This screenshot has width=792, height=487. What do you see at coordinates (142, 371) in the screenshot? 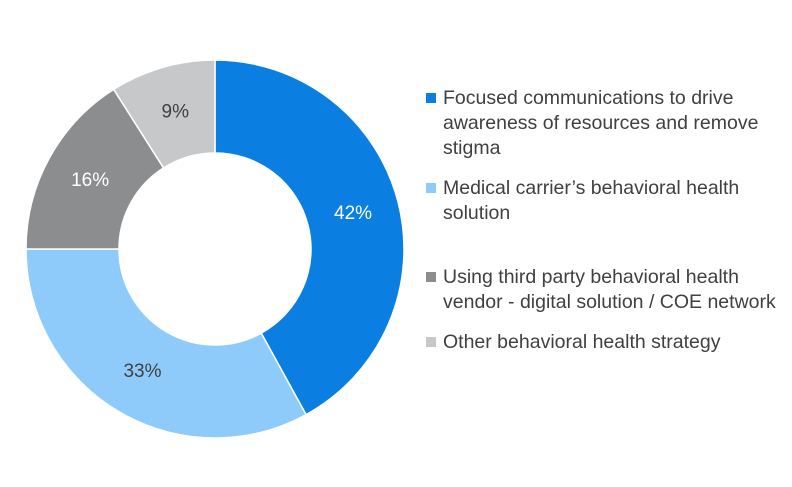
I see `data-label-medical-carrier: 33%` at bounding box center [142, 371].